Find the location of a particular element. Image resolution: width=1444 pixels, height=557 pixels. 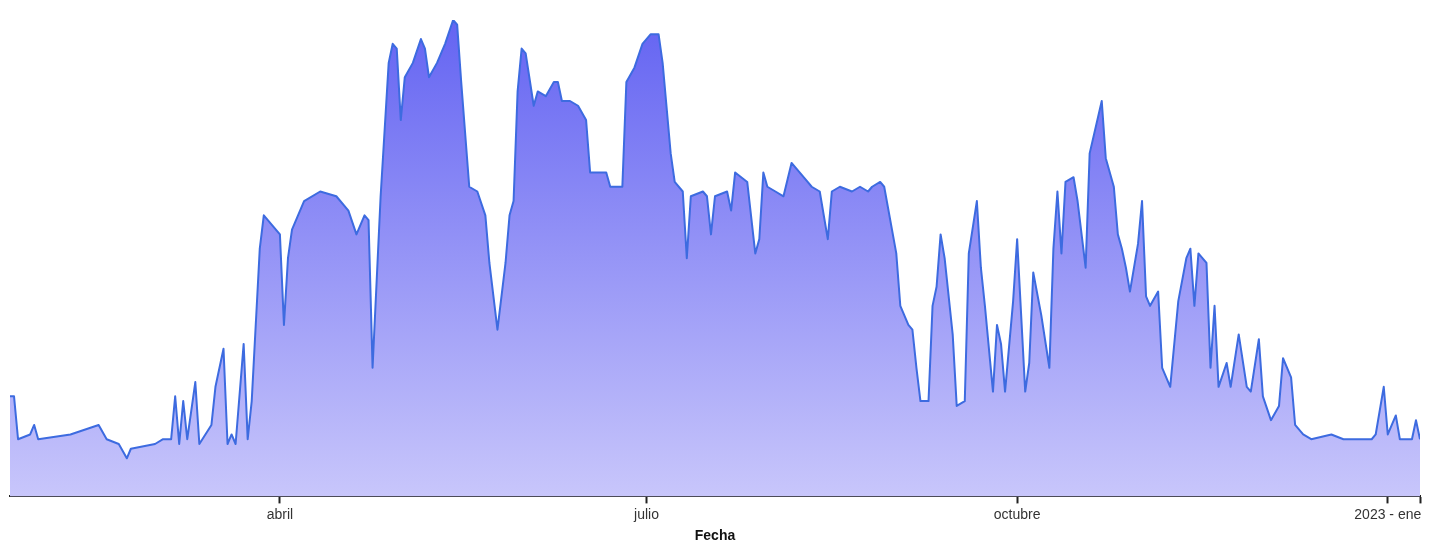

x-tick-label: abril is located at coordinates (280, 513).